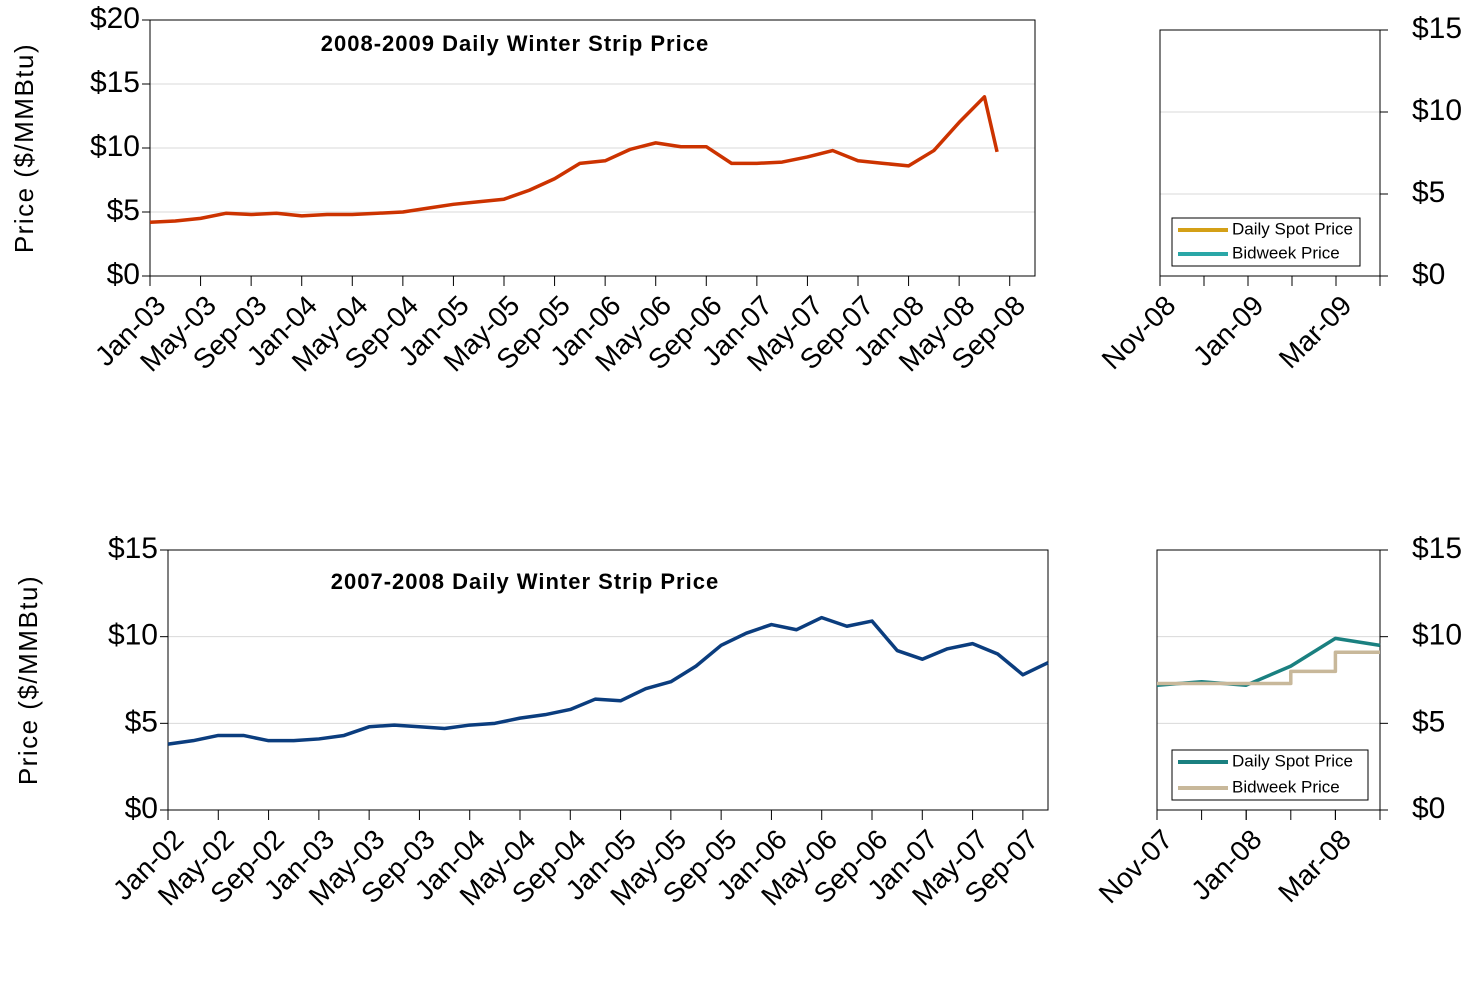  Describe the element at coordinates (525, 581) in the screenshot. I see `chart-title: 2007-2008 Daily Winter Strip Price` at that location.